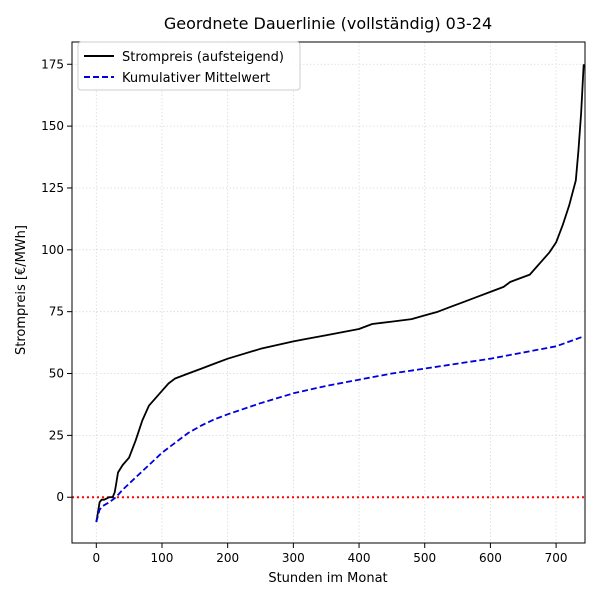 This screenshot has width=600, height=600. I want to click on legend-box, so click(189, 66).